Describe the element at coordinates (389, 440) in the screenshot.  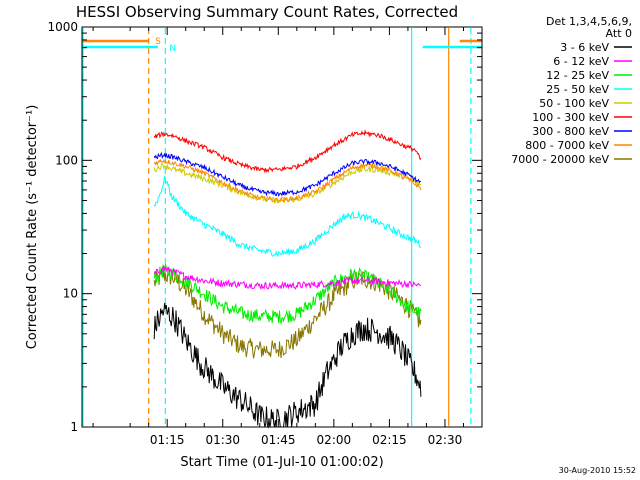
I see `x-tick-label: 02:15` at that location.